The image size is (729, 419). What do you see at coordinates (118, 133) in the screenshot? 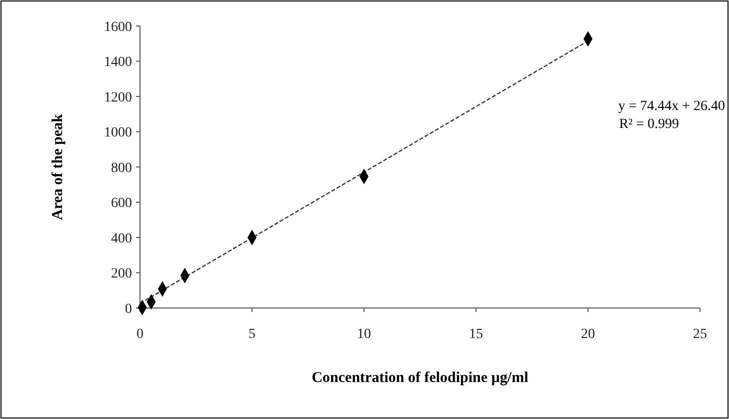
I see `y-tick-label: 1000` at bounding box center [118, 133].